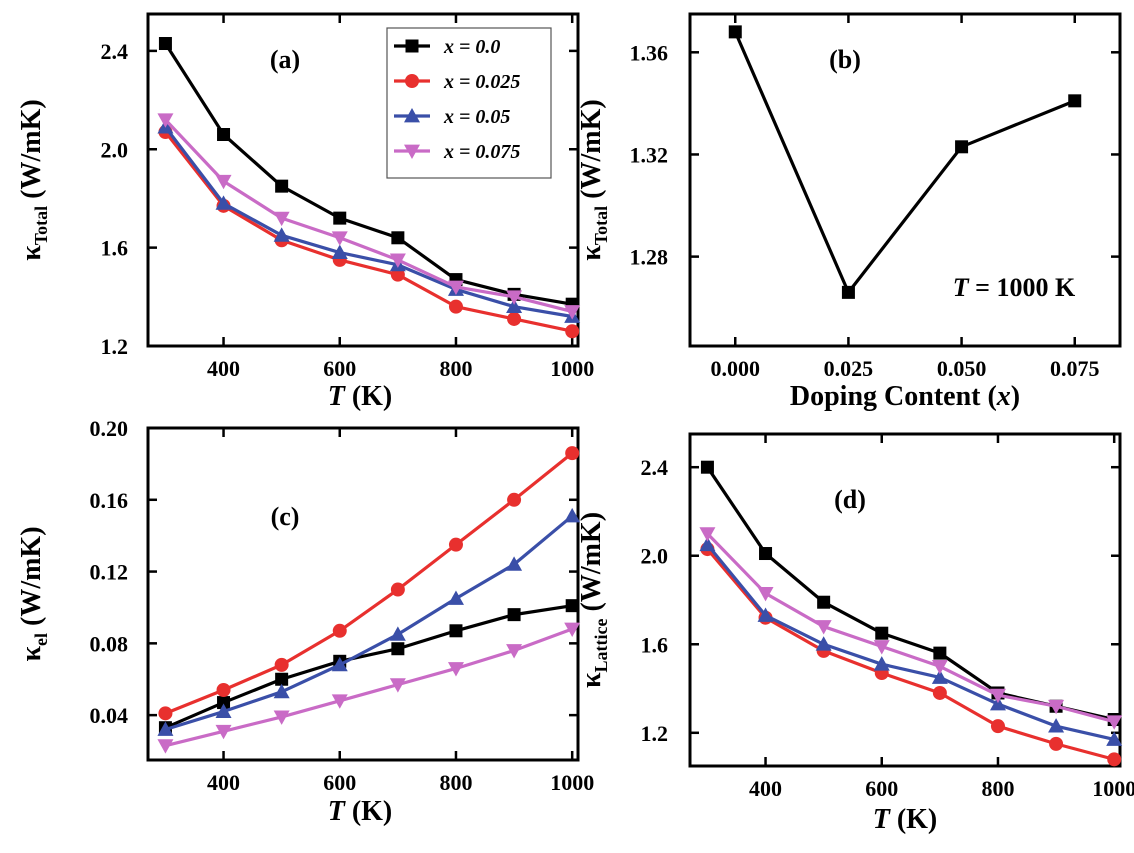 This screenshot has height=853, width=1134. Describe the element at coordinates (33, 179) in the screenshot. I see `y-axis-label: κTotal (W/mK)` at that location.